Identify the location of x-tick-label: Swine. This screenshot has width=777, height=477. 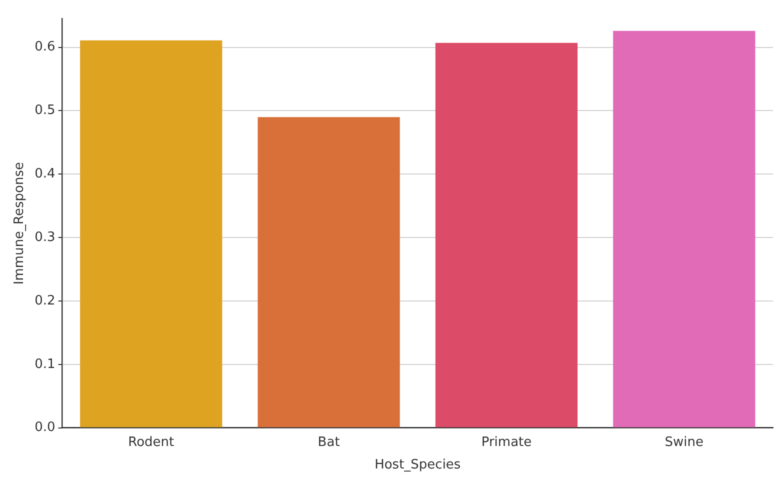
(684, 442).